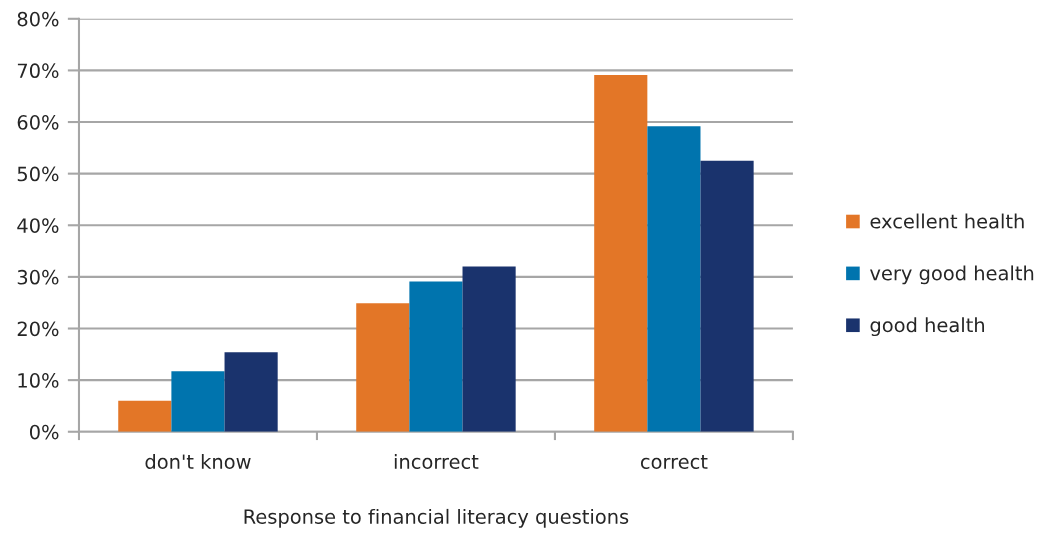  Describe the element at coordinates (38, 380) in the screenshot. I see `y-tick-label: 10%` at that location.